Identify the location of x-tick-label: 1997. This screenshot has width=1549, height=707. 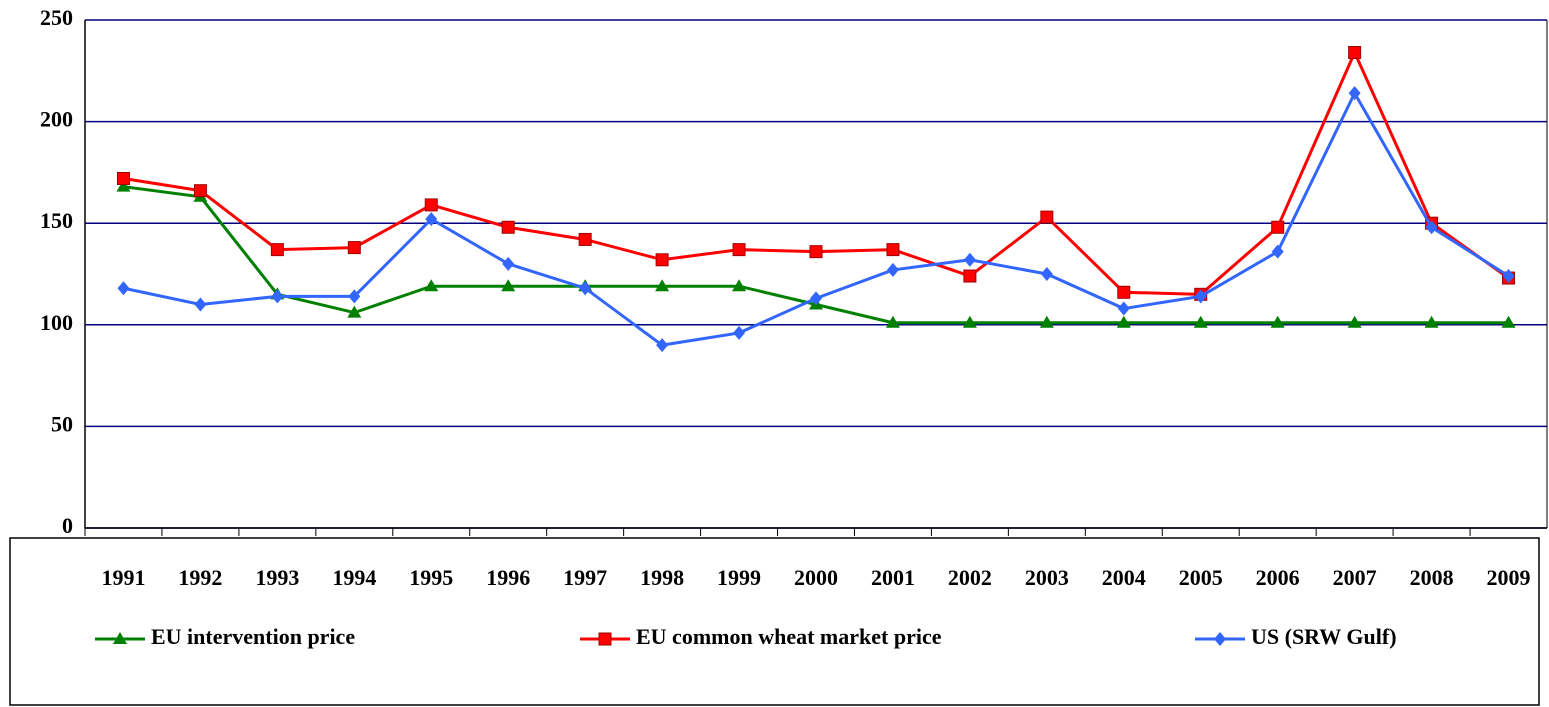
(585, 577).